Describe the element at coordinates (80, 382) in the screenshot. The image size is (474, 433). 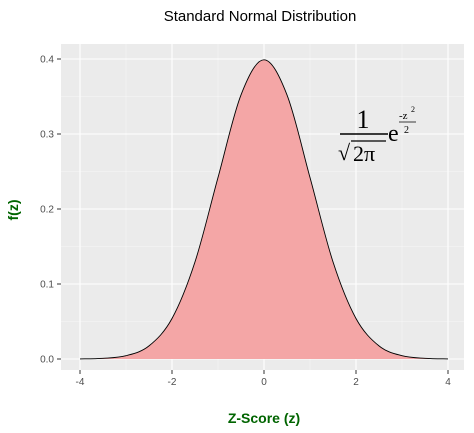
I see `x-tick-label: -4` at that location.